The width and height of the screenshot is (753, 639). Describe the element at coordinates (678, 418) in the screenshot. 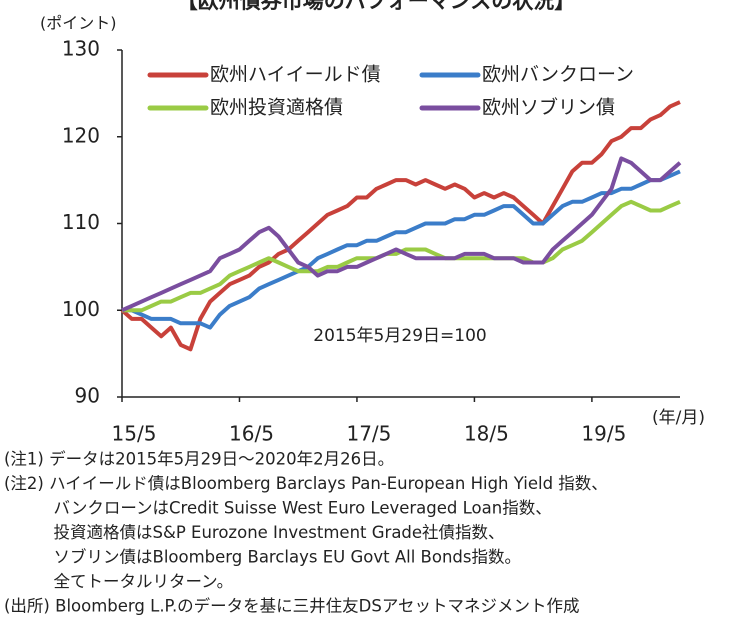

I see `x-unit-label: (年/月)` at that location.